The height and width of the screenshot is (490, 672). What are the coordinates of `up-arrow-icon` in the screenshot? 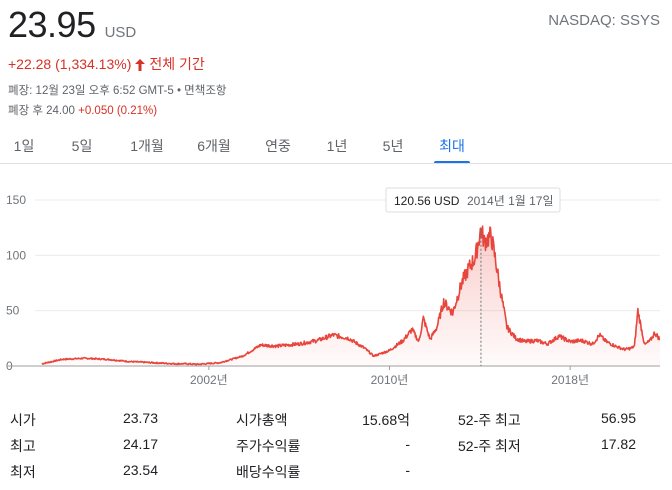 It's located at (140, 64).